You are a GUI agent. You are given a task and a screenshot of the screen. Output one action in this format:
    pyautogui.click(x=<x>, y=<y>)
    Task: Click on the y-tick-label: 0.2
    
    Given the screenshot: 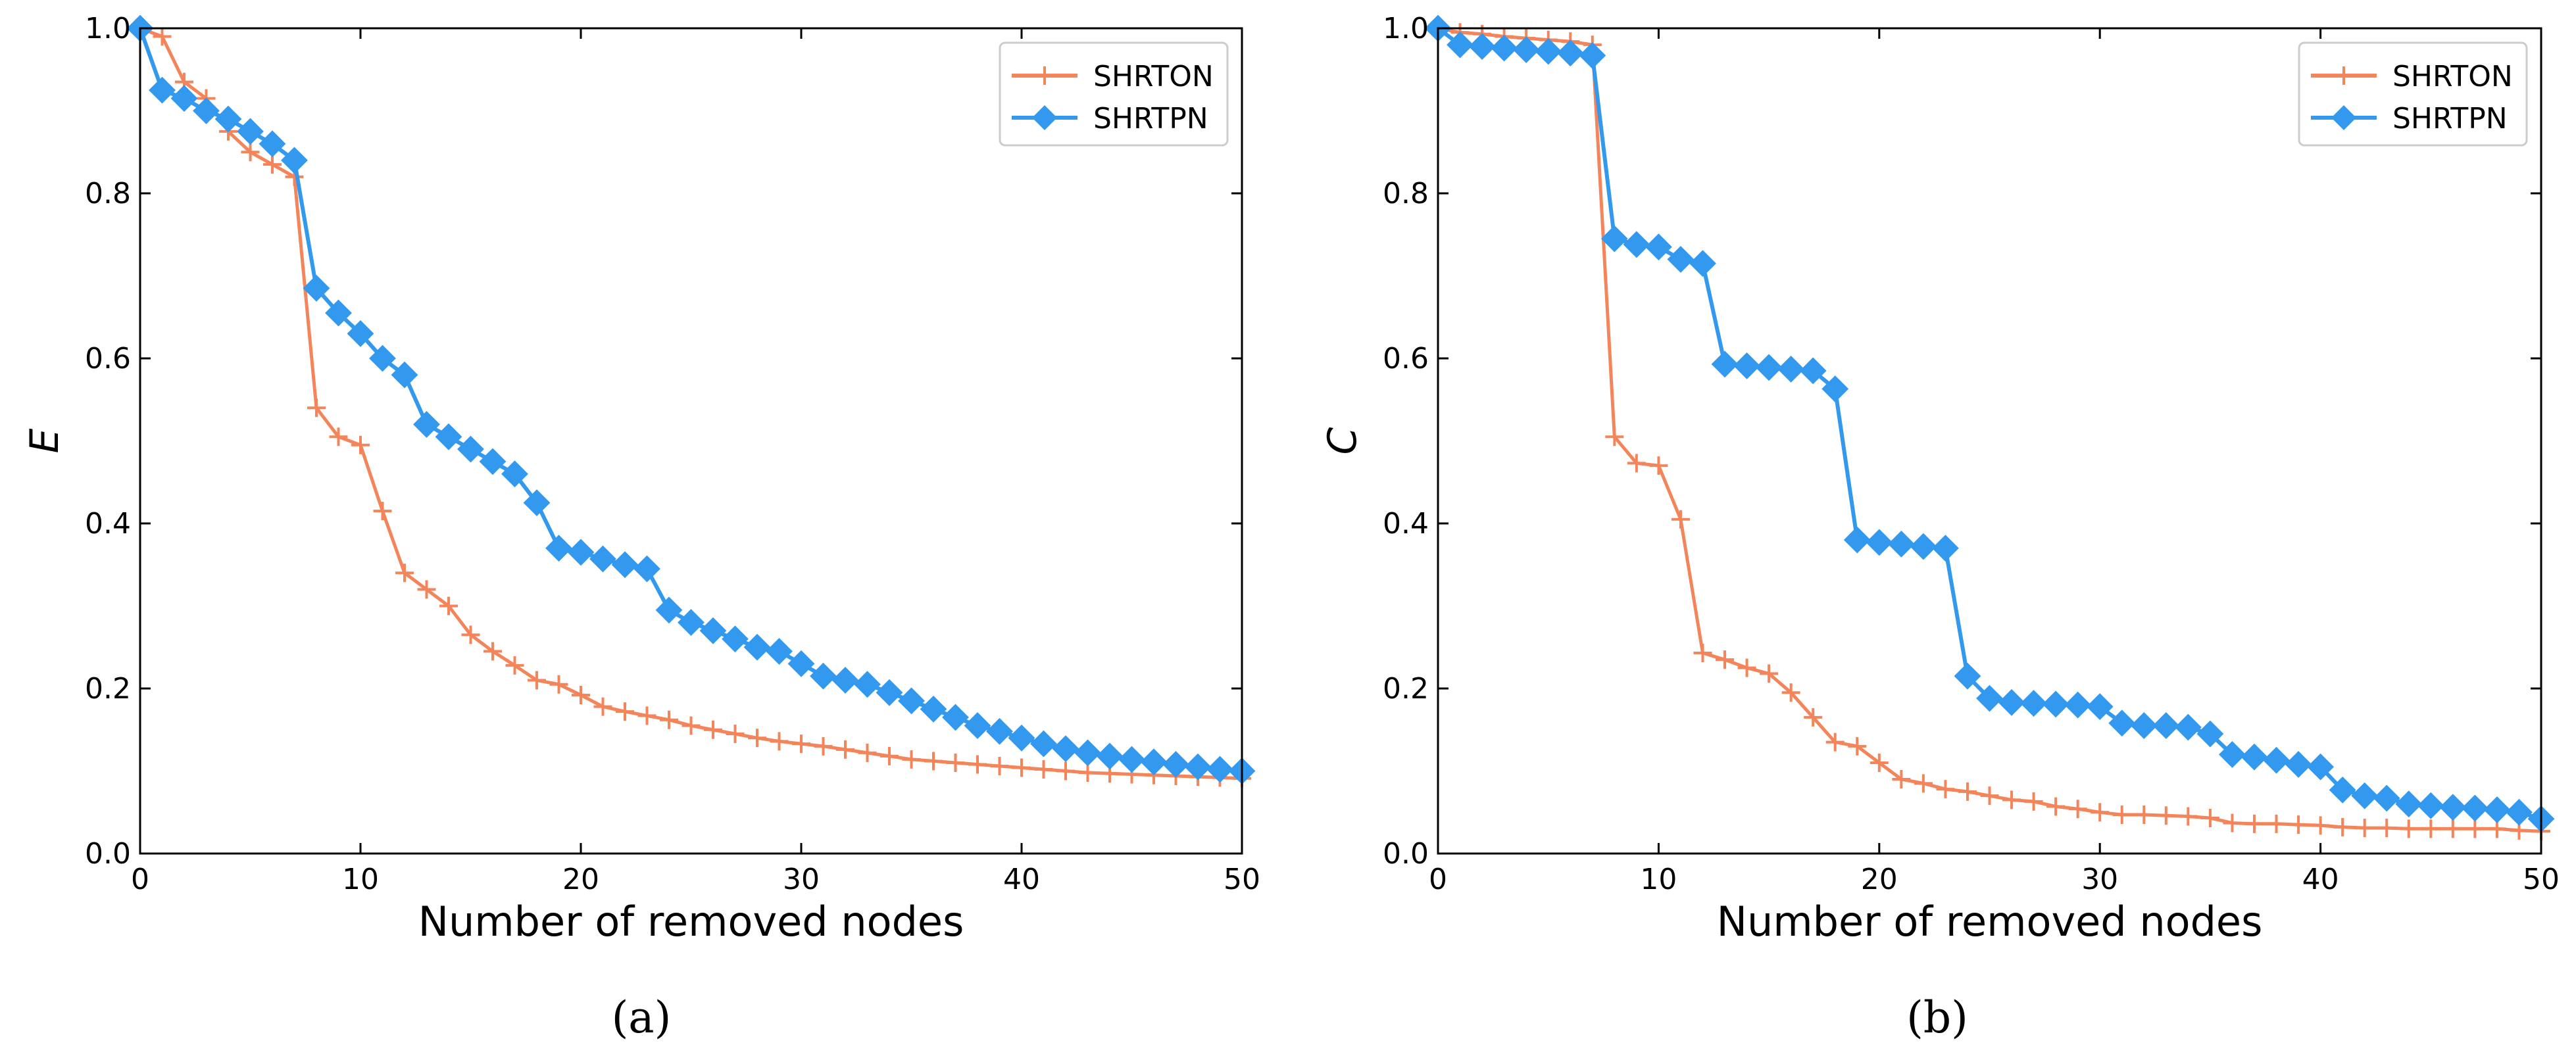 What is the action you would take?
    pyautogui.click(x=108, y=689)
    